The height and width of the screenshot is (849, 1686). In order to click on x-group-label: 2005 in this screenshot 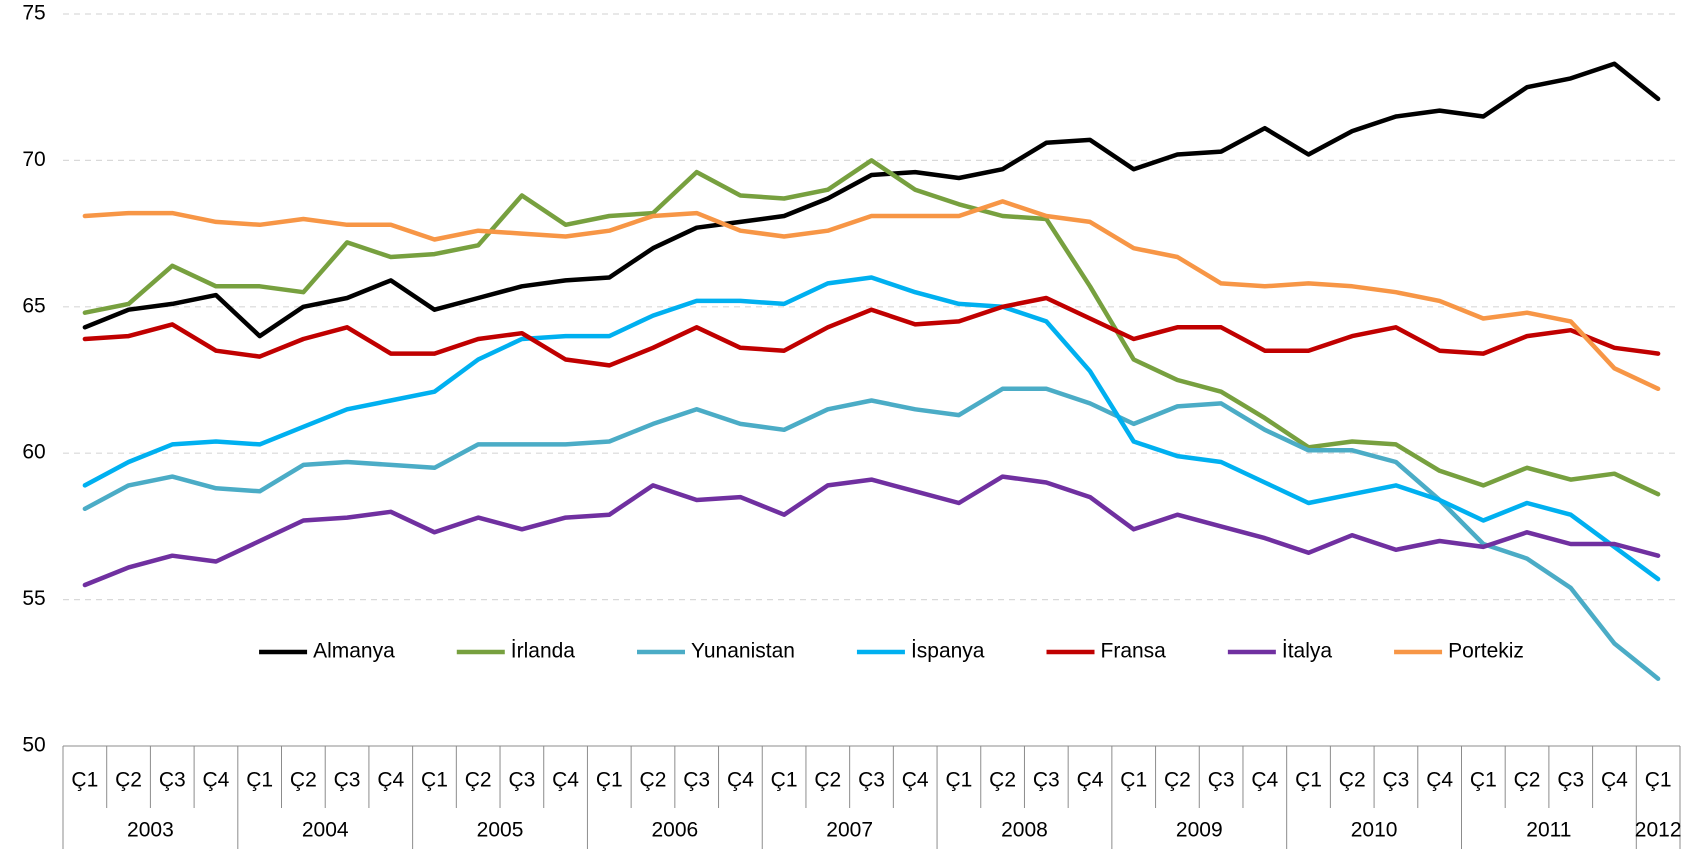, I will do `click(500, 830)`.